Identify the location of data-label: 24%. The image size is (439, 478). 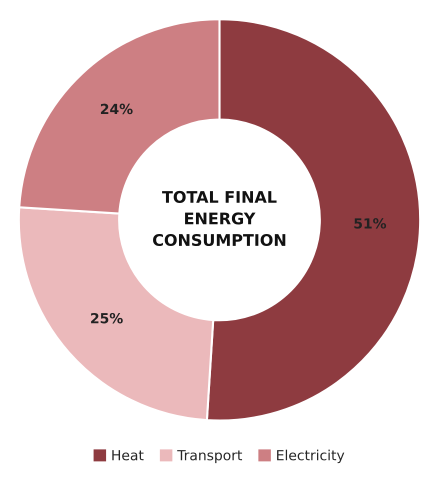
(116, 109).